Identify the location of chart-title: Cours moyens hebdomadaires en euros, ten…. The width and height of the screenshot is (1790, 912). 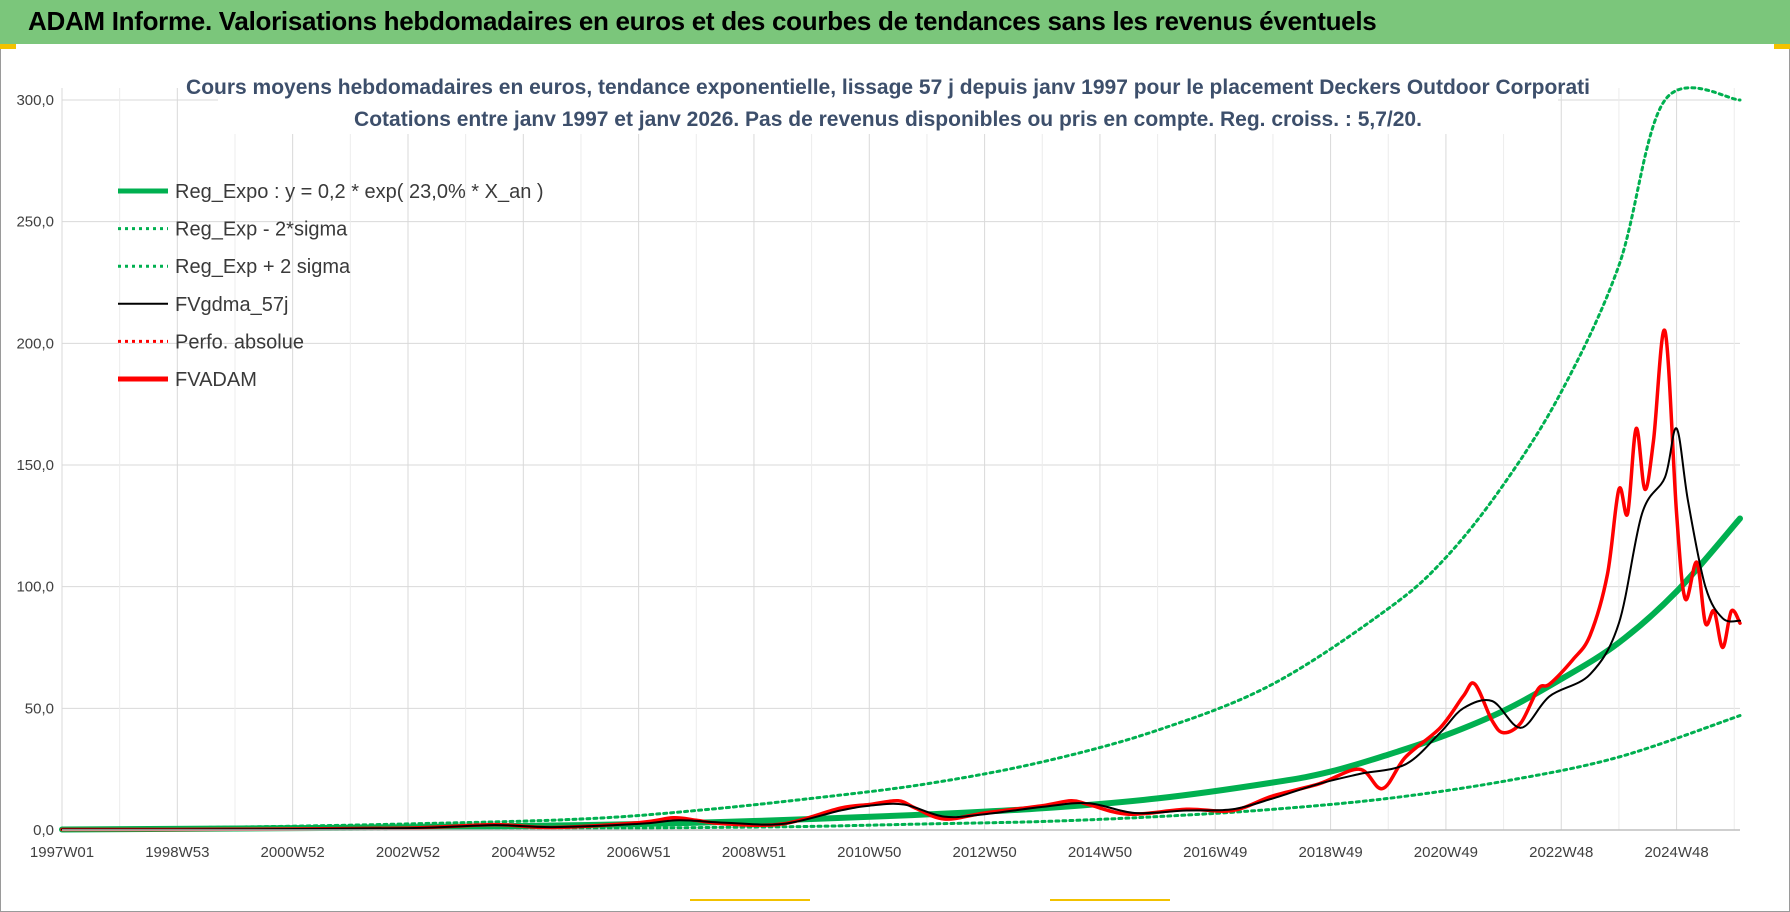
(888, 87).